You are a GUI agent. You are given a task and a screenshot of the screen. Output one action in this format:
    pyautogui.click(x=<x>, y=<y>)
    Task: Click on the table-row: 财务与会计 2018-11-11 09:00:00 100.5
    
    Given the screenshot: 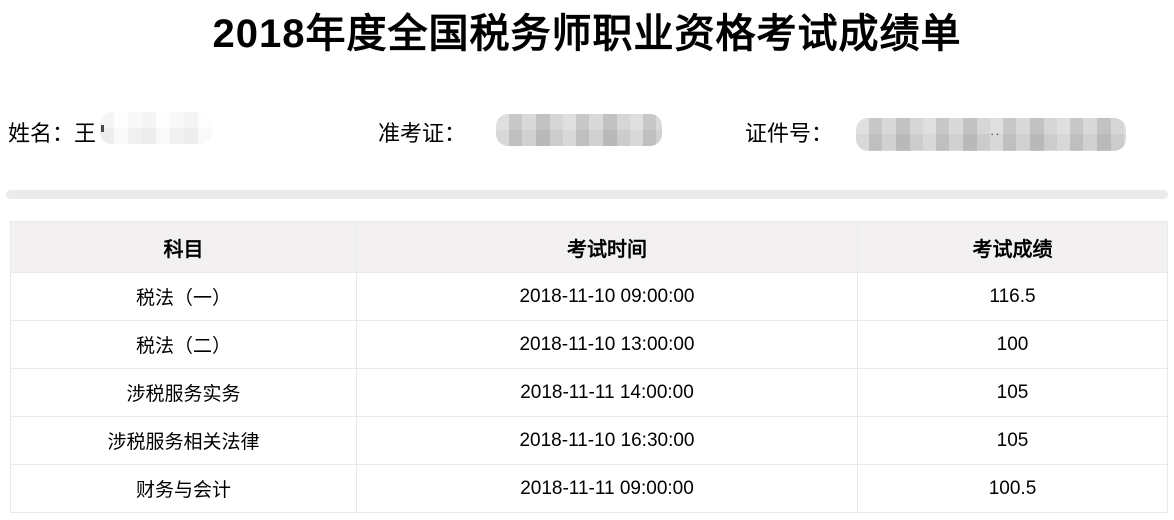 What is the action you would take?
    pyautogui.click(x=589, y=488)
    